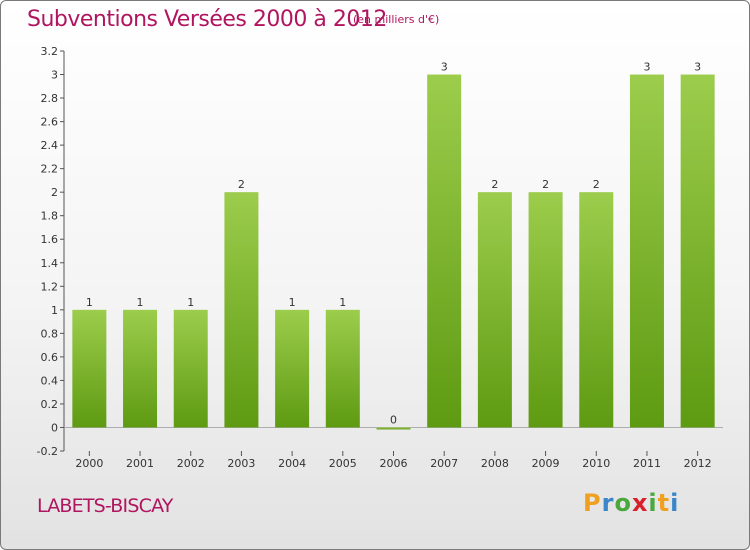 This screenshot has width=750, height=550. Describe the element at coordinates (494, 184) in the screenshot. I see `data-label-2008: 2` at that location.